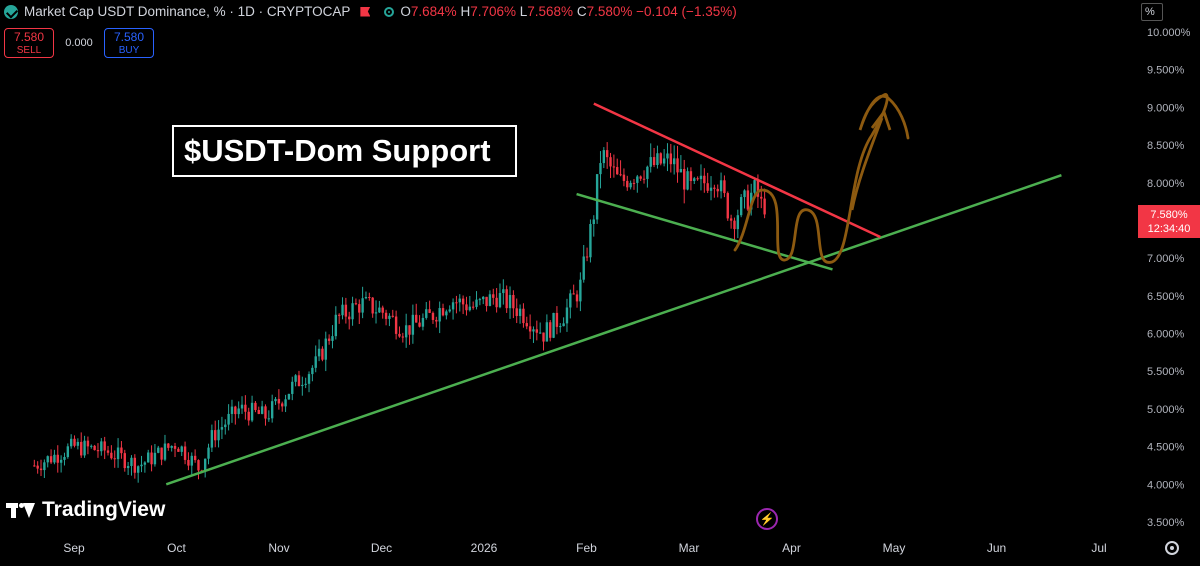  I want to click on gear-icon, so click(1172, 548).